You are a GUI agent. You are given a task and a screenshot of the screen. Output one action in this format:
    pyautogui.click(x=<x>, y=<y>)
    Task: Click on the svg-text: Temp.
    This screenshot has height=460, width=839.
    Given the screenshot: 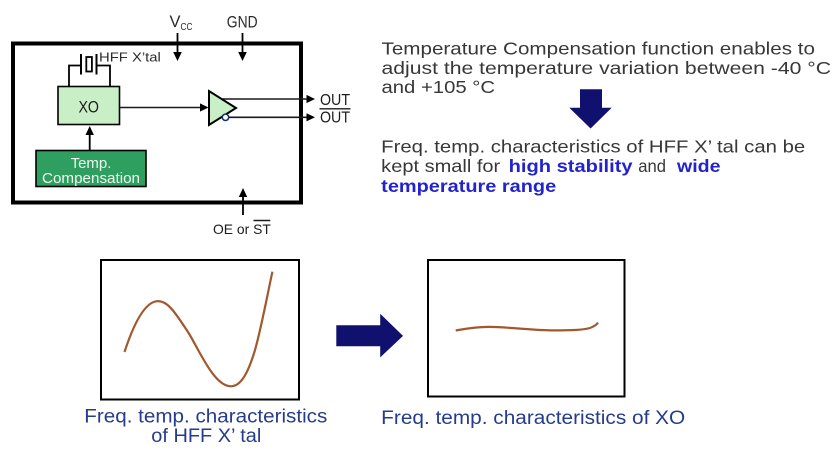 What is the action you would take?
    pyautogui.click(x=91, y=163)
    